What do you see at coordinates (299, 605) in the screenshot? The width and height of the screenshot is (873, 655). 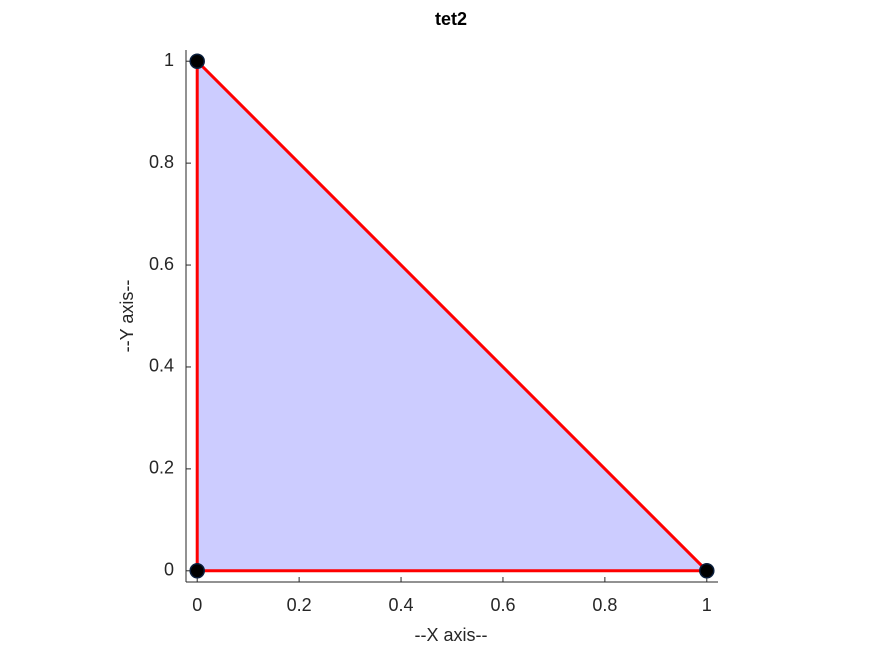 I see `x-tick-label: 0.2` at bounding box center [299, 605].